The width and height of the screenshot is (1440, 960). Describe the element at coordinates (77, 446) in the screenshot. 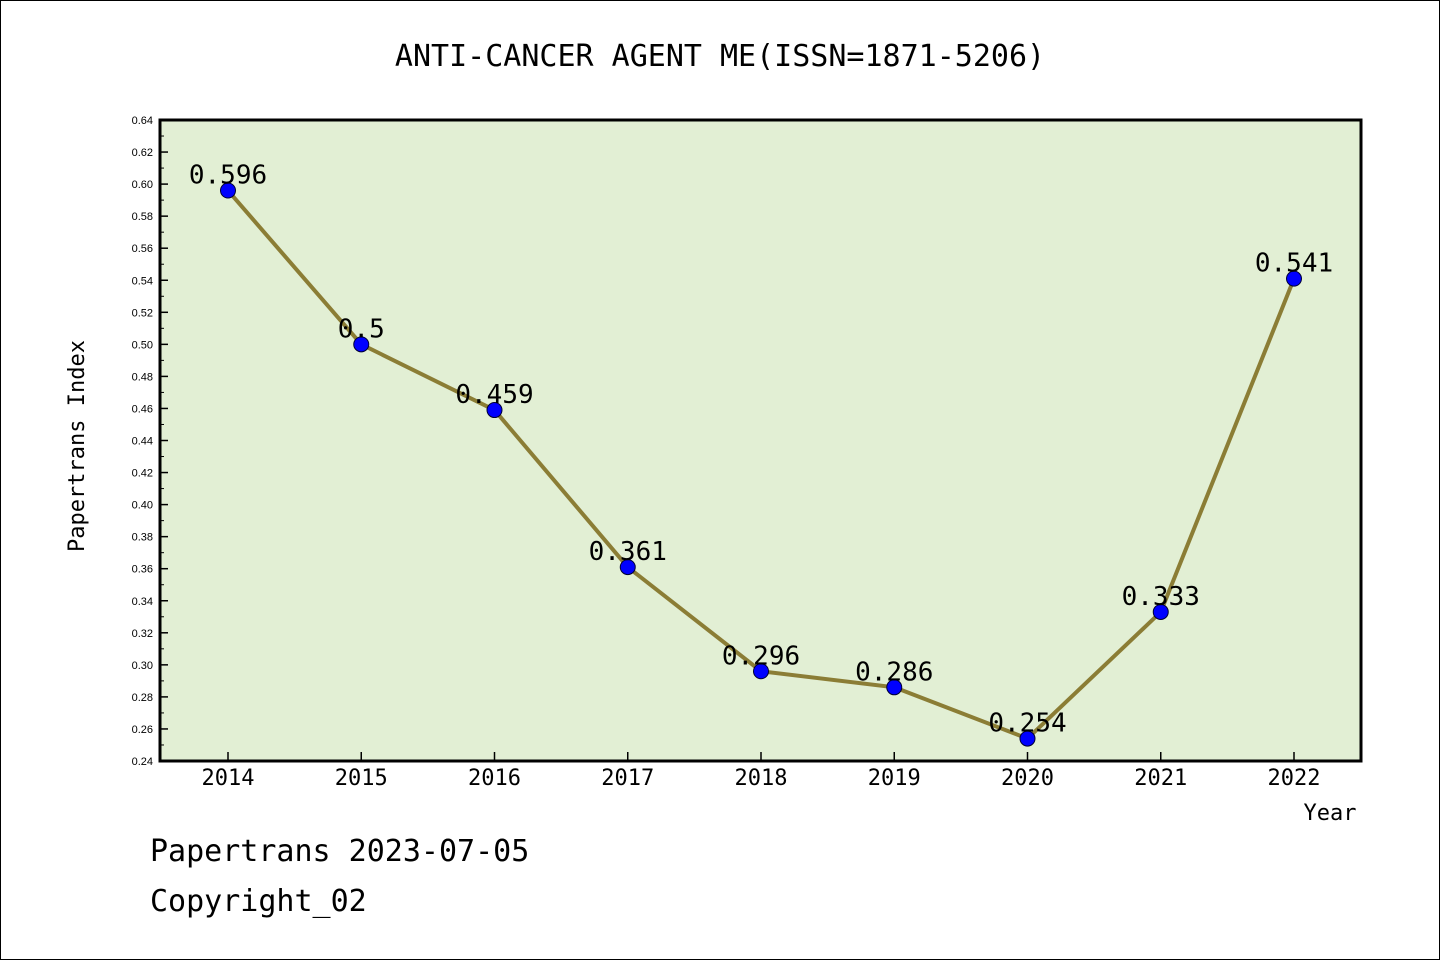

I see `y-axis-label: Papertrans Index` at that location.